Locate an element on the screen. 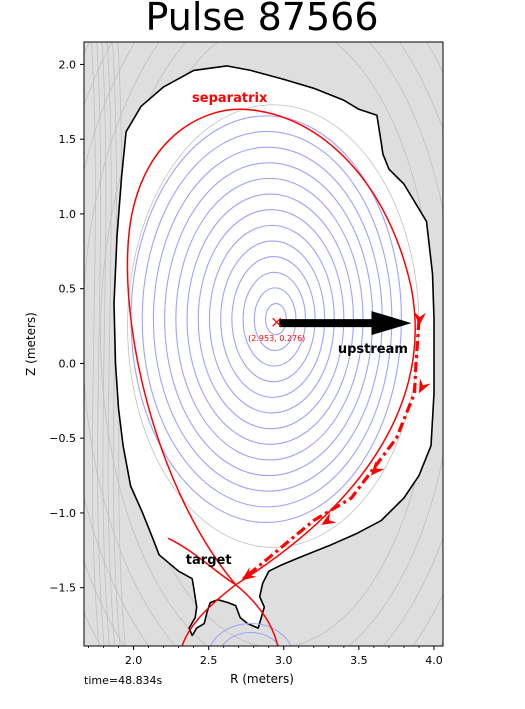 This screenshot has width=525, height=709. y-tick-label: −1.0 is located at coordinates (62, 513).